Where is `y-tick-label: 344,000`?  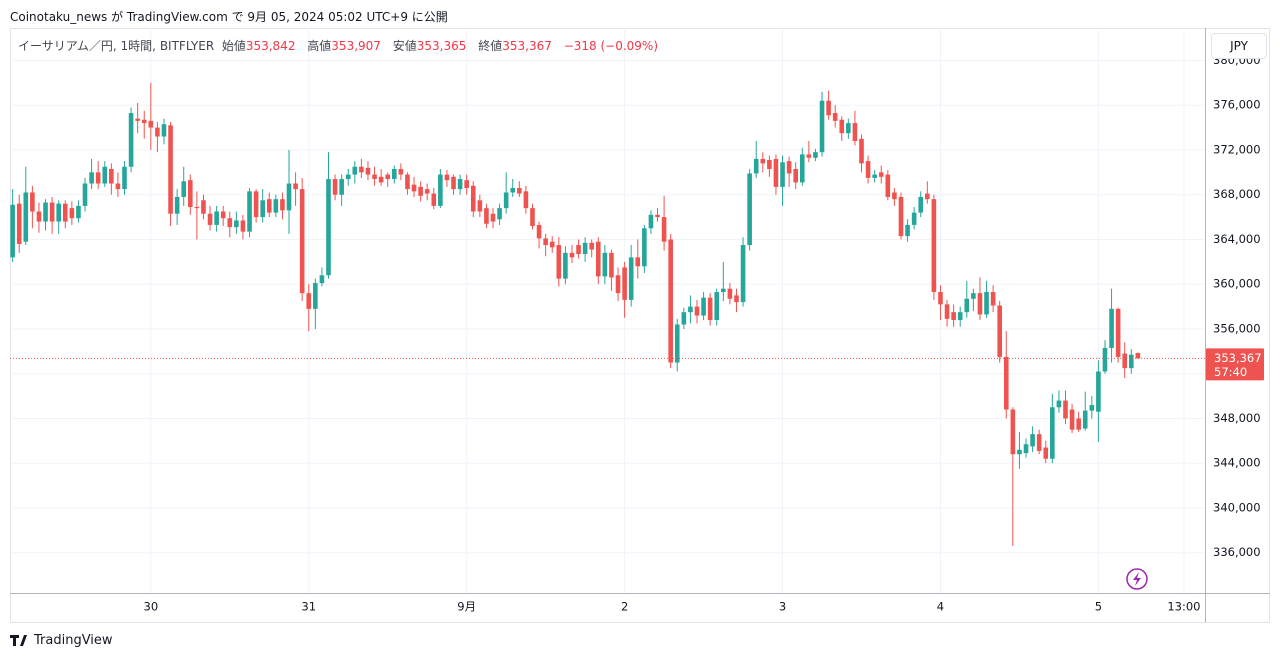
y-tick-label: 344,000 is located at coordinates (1237, 463).